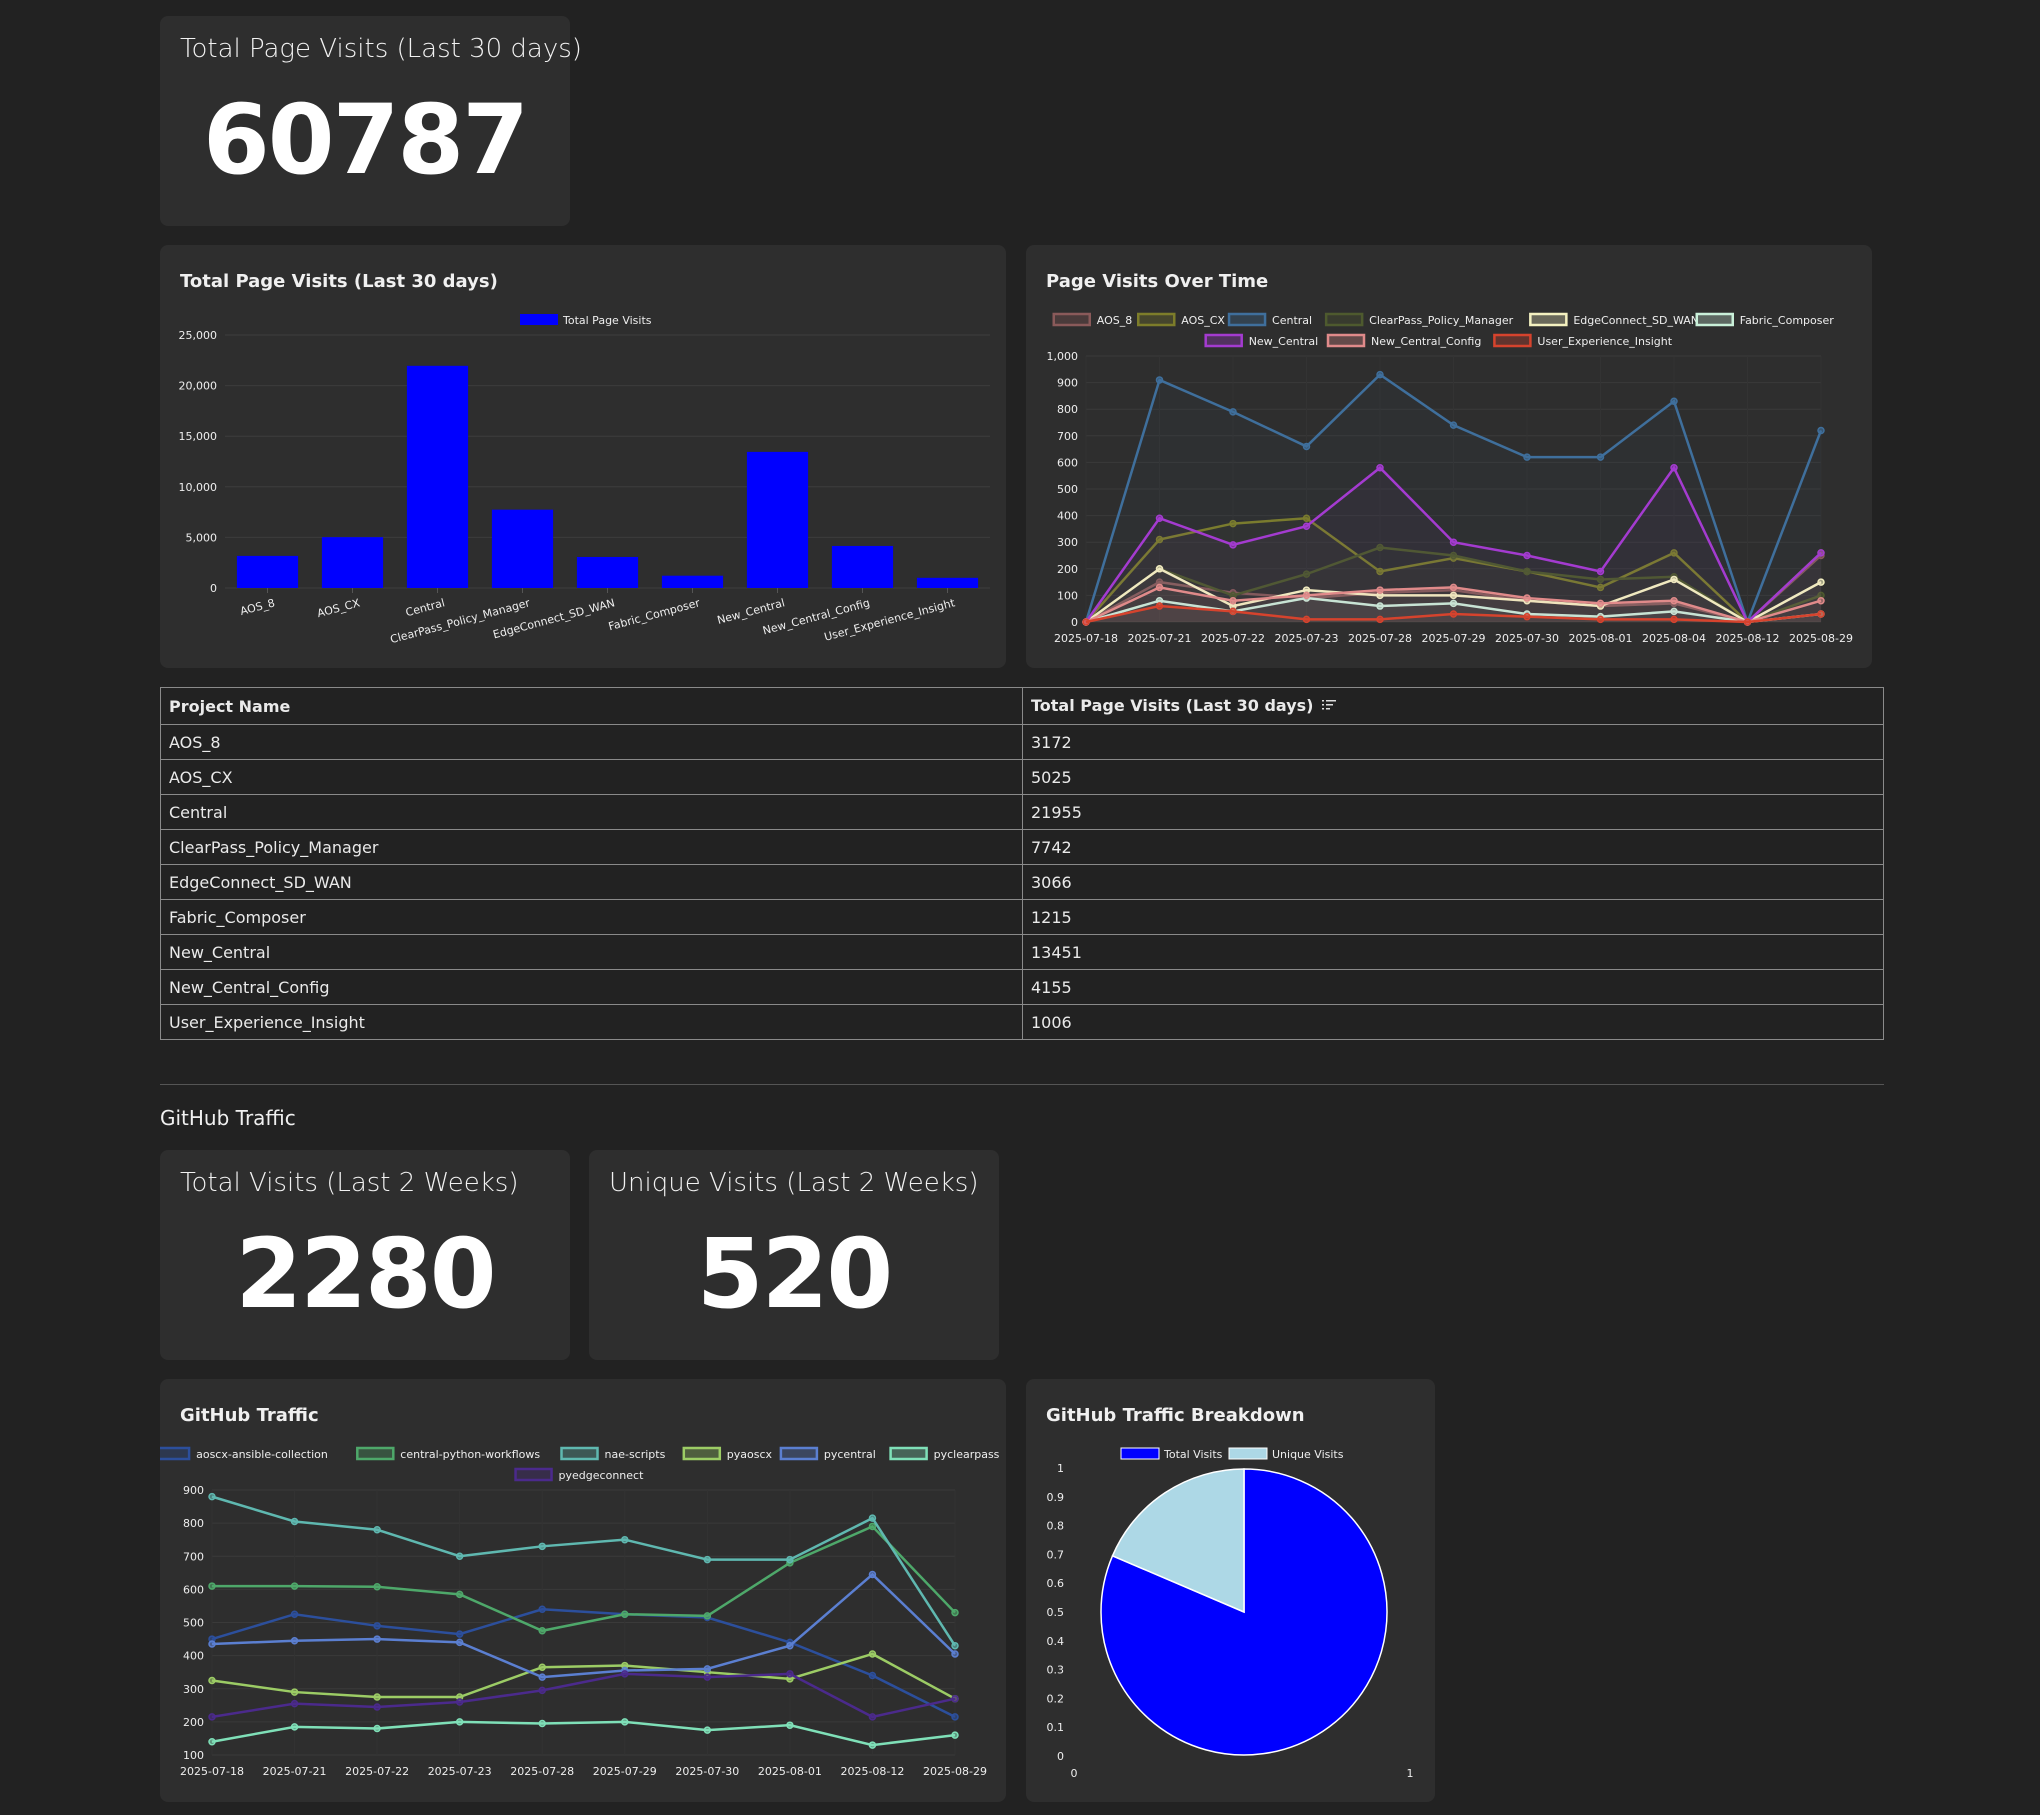 This screenshot has width=2040, height=1815. Describe the element at coordinates (470, 1454) in the screenshot. I see `legend-label: central-python-workflows` at that location.